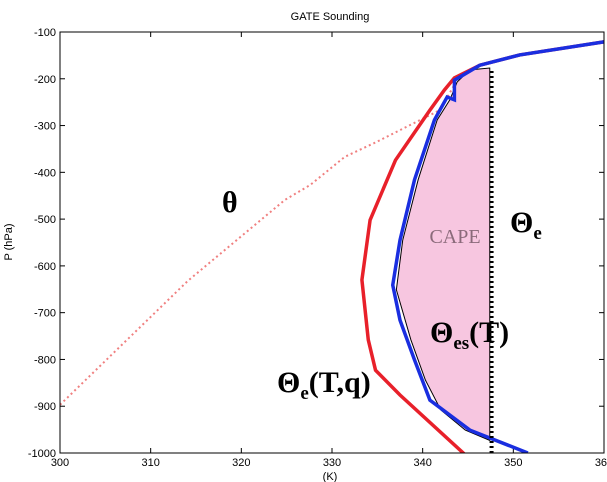 This screenshot has width=607, height=482. I want to click on annotation-tail: (T), so click(489, 332).